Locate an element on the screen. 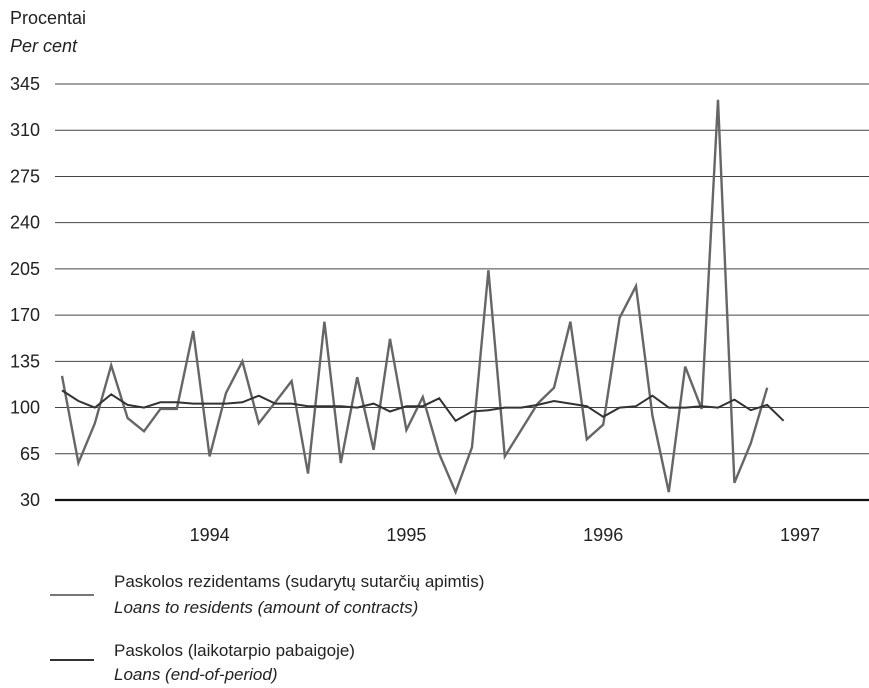  x-tick-label: 1995 is located at coordinates (406, 535).